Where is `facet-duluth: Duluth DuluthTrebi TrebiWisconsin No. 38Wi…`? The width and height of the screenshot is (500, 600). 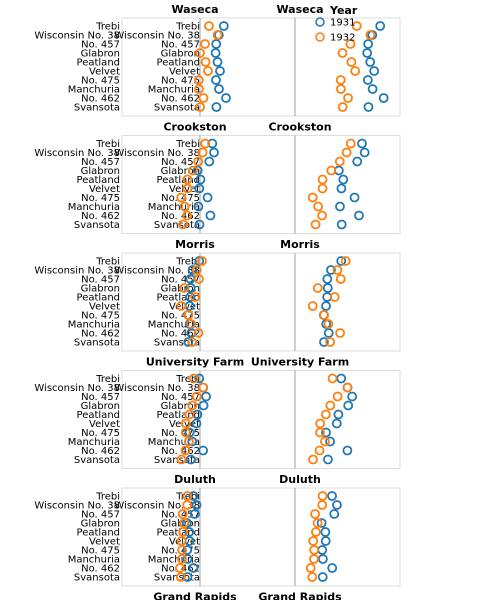 facet-duluth: Duluth DuluthTrebi TrebiWisconsin No. 38Wi… is located at coordinates (217, 529).